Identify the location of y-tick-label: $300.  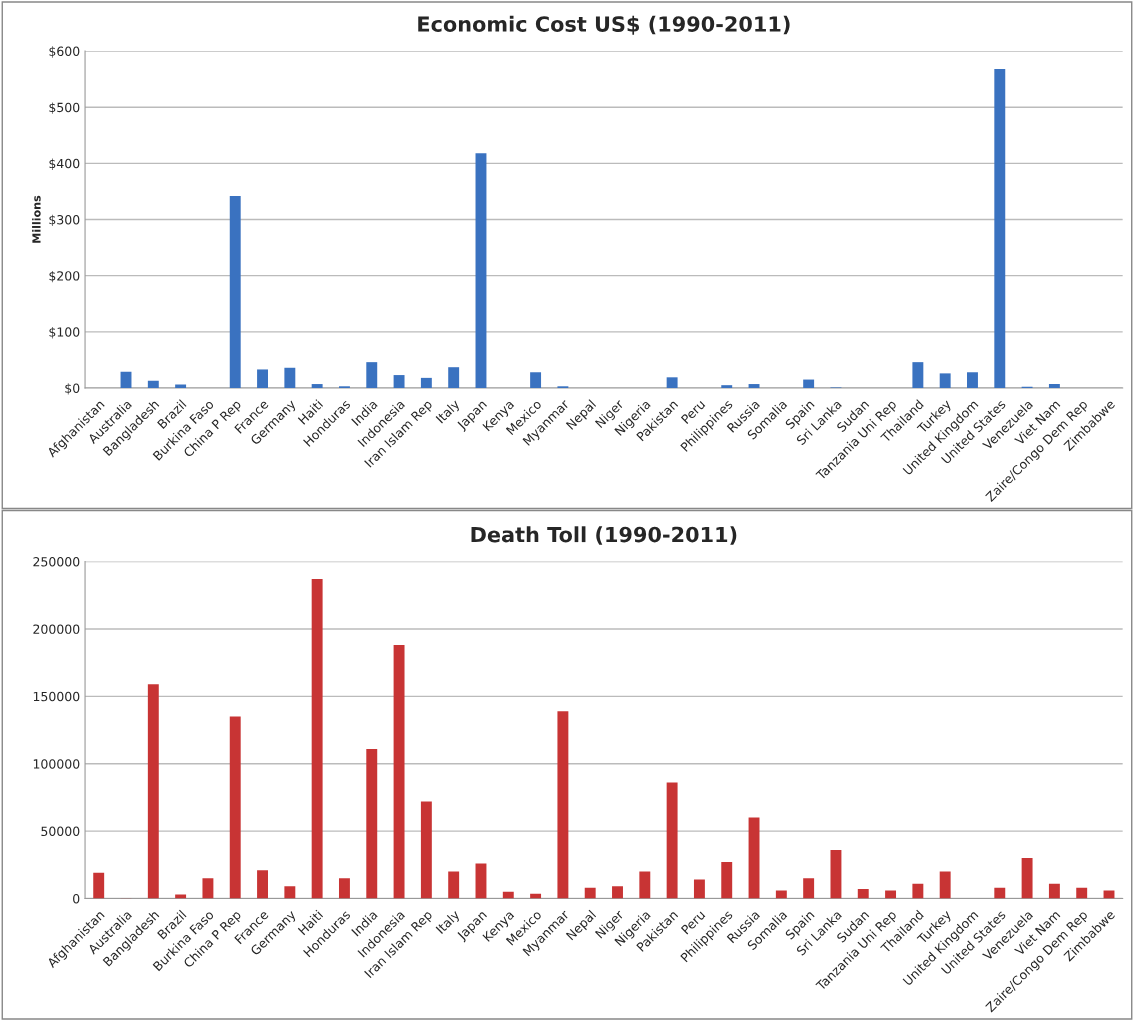
(64, 220).